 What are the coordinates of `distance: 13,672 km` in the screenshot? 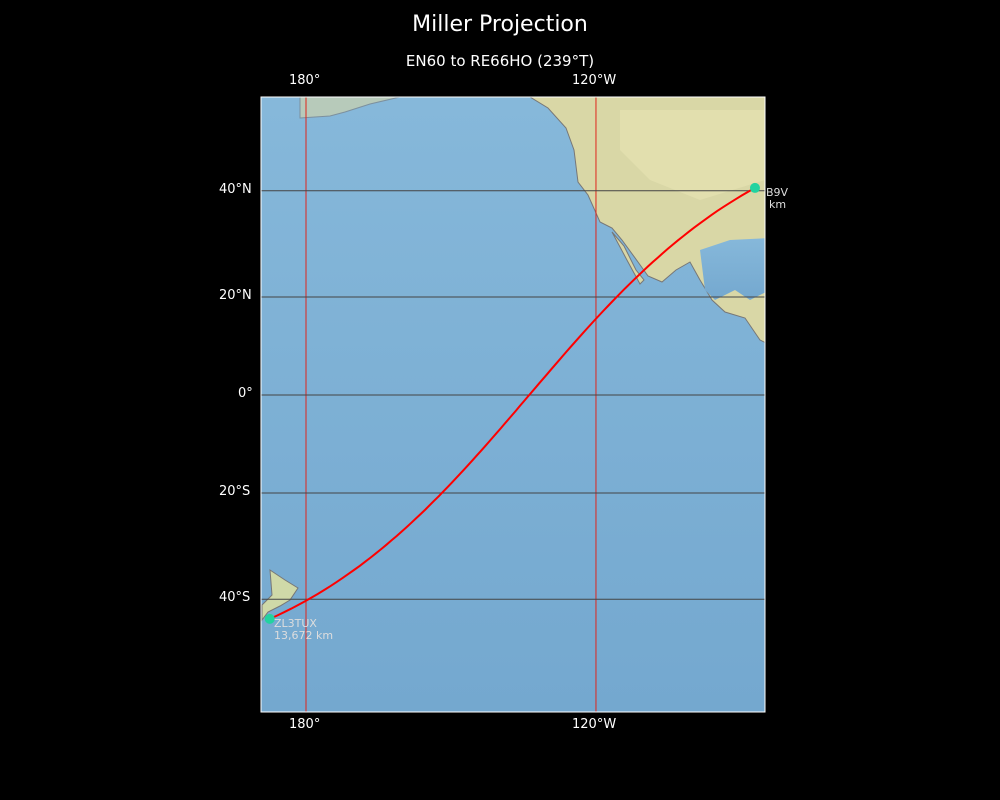 It's located at (304, 635).